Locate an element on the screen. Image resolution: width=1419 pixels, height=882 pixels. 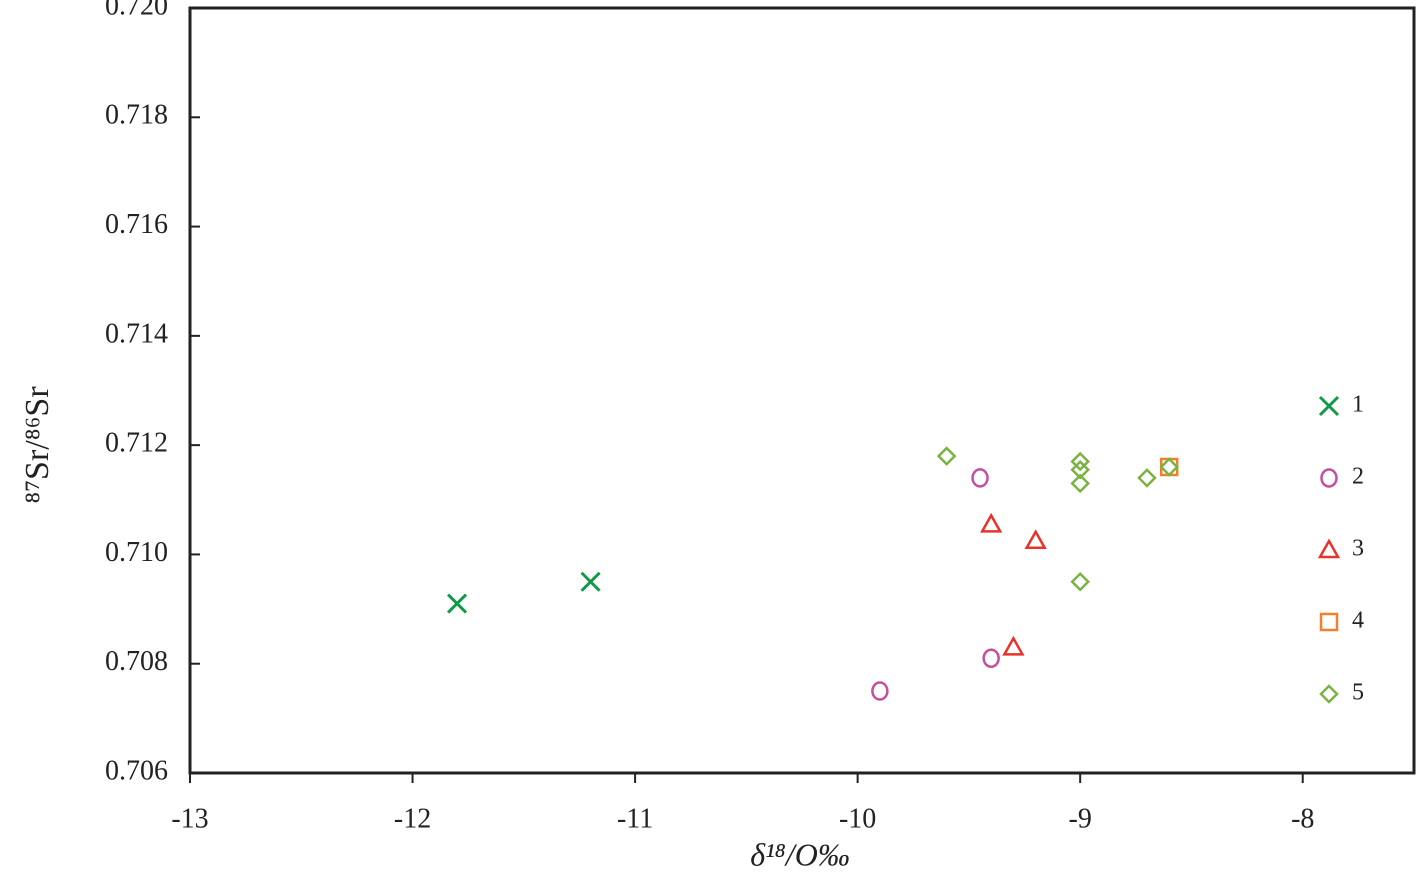
x-tick-label: -9 is located at coordinates (1080, 818).